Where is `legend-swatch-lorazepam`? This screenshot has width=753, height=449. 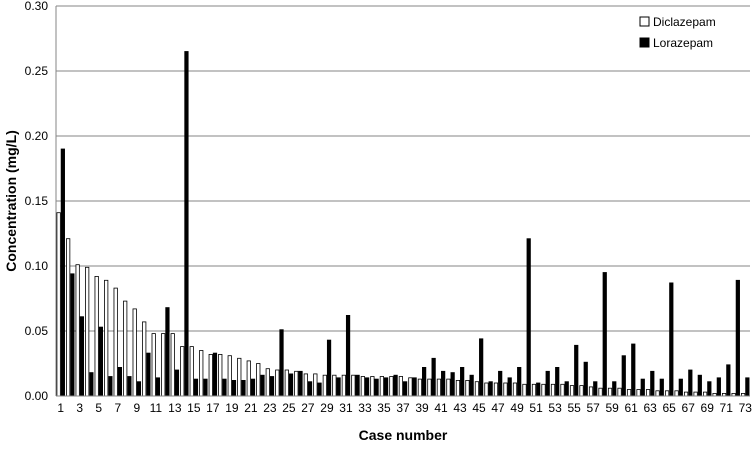 legend-swatch-lorazepam is located at coordinates (644, 42).